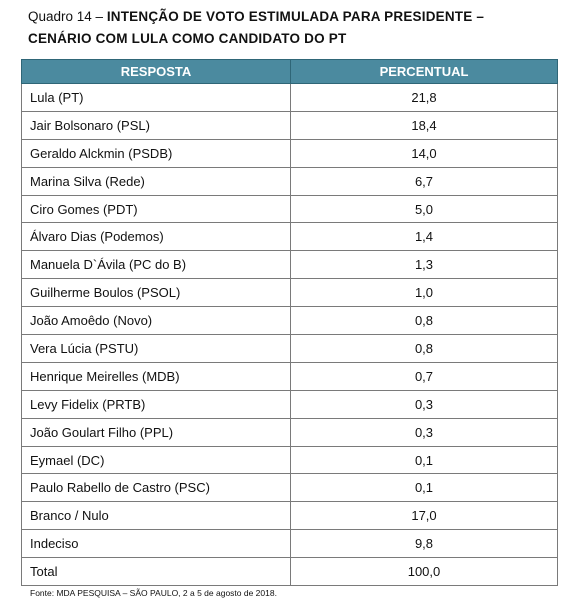 The image size is (567, 610). I want to click on table-row: Branco / Nulo 17,0, so click(289, 516).